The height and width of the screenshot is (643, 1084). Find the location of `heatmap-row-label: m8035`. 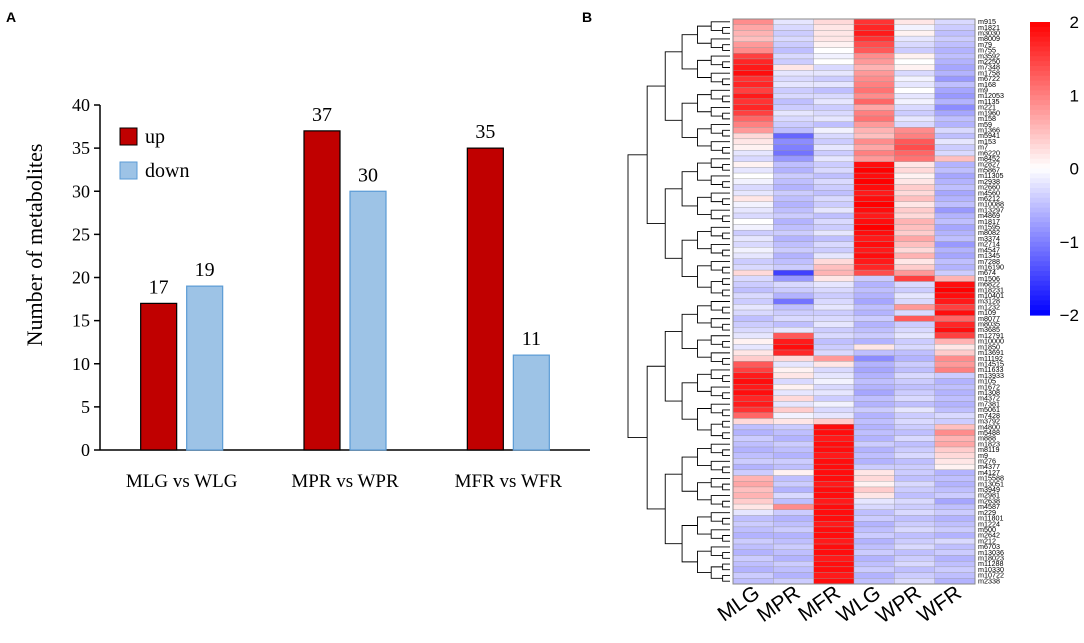

heatmap-row-label: m8035 is located at coordinates (989, 324).